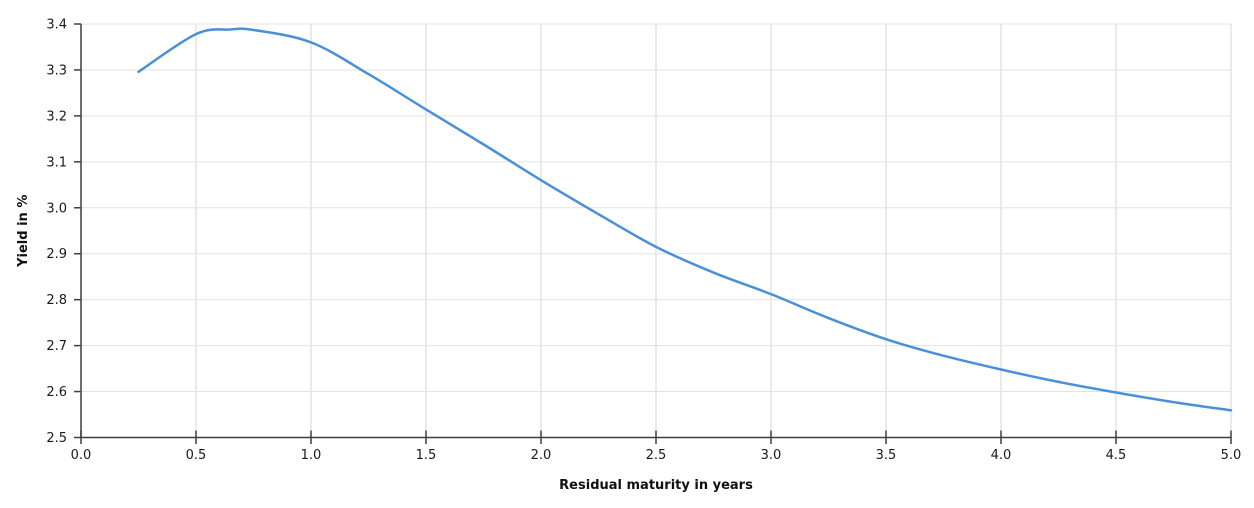 The image size is (1254, 508). I want to click on y-tick-label: 3.1, so click(56, 162).